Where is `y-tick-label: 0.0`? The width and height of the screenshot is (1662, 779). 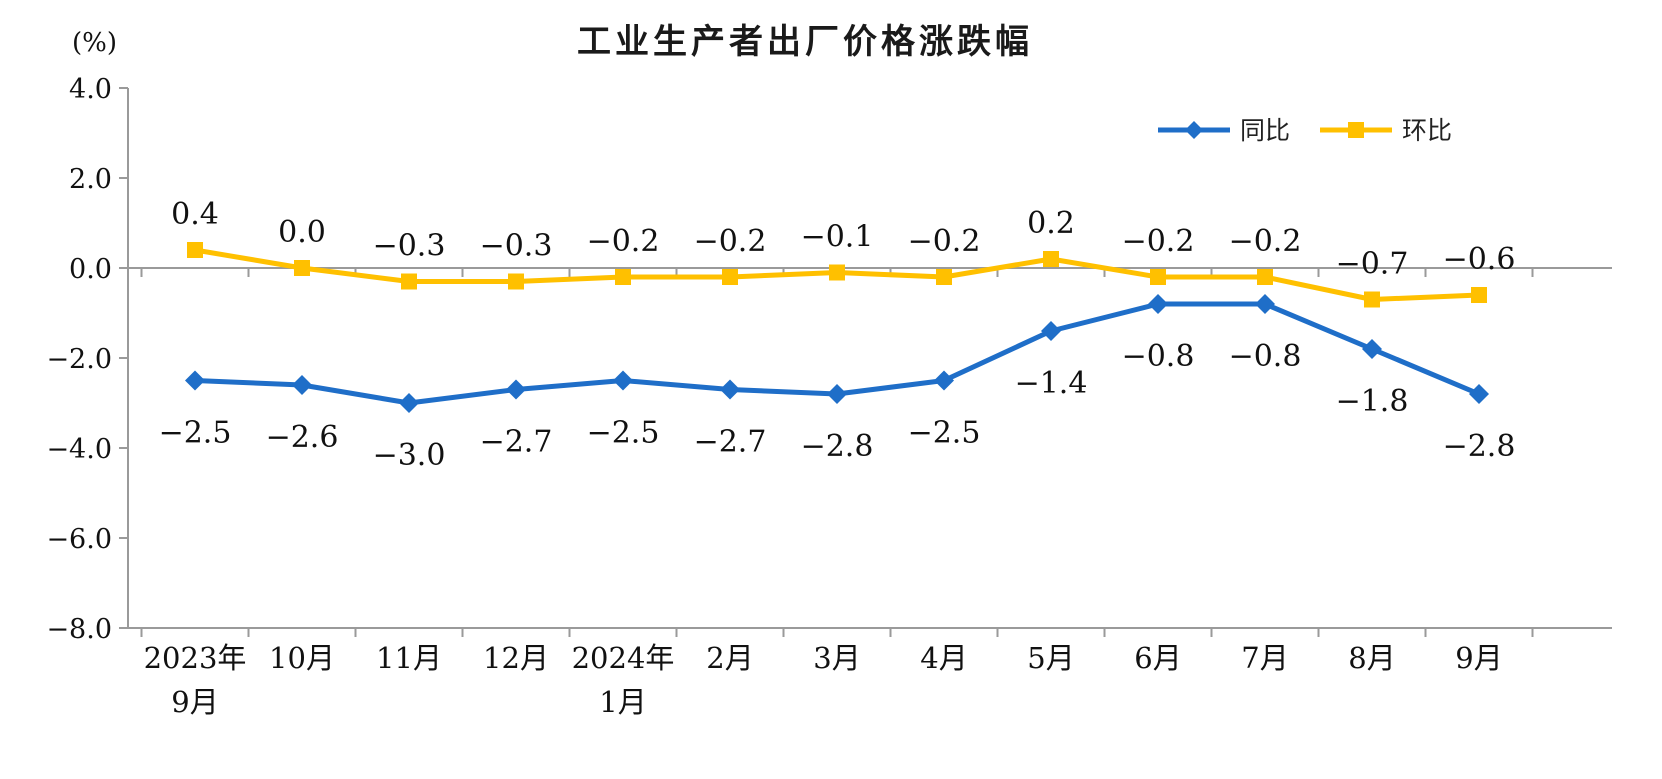 y-tick-label: 0.0 is located at coordinates (90, 269).